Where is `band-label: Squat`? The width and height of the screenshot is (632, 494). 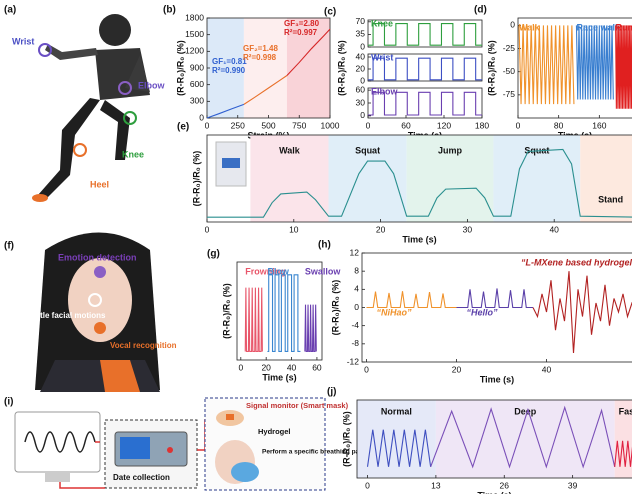 band-label: Squat is located at coordinates (367, 150).